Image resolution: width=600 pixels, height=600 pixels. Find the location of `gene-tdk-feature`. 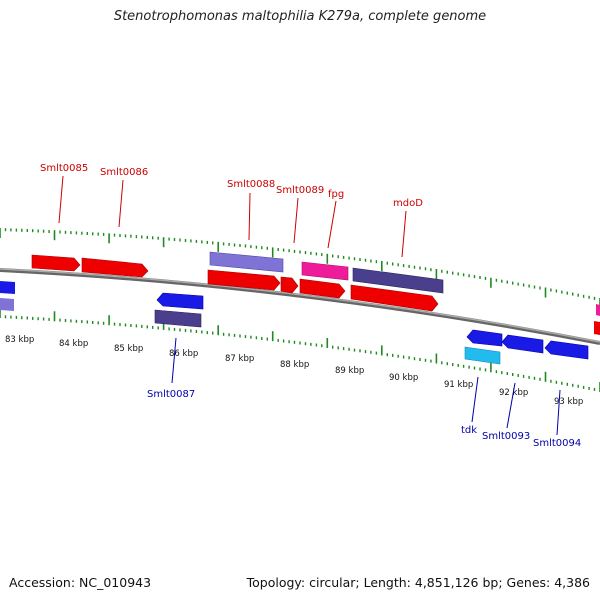

gene-tdk-feature is located at coordinates (484, 338).